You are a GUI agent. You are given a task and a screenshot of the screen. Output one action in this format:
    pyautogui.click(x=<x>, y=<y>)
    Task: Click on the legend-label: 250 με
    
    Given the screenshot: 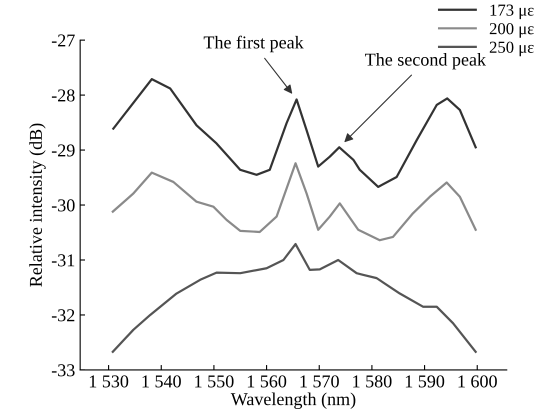 What is the action you would take?
    pyautogui.click(x=512, y=49)
    